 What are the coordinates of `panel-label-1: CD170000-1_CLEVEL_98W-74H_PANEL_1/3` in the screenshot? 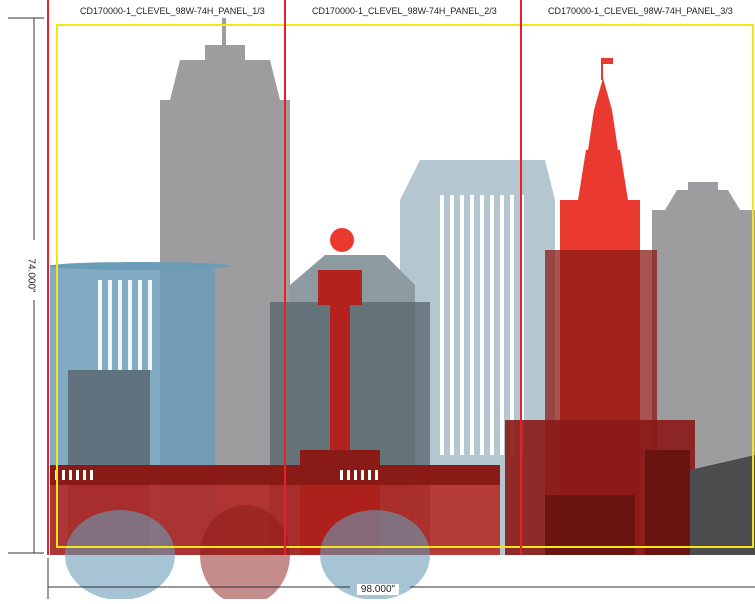 It's located at (172, 11).